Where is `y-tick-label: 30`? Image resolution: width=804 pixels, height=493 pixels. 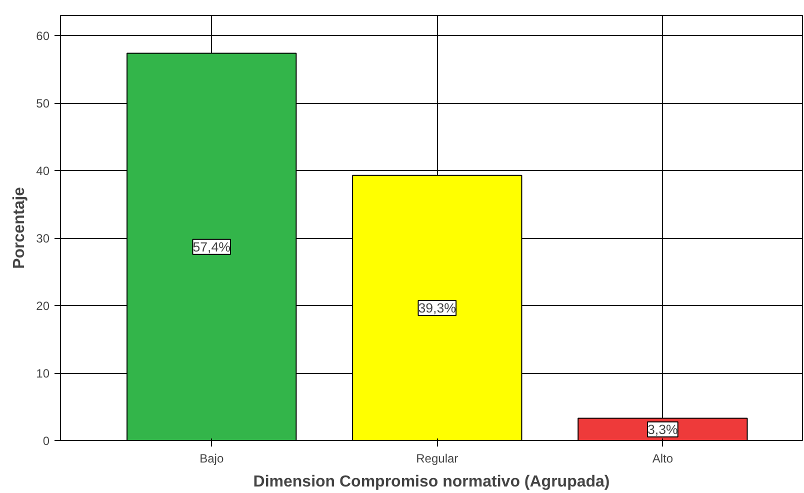
y-tick-label: 30 is located at coordinates (43, 239).